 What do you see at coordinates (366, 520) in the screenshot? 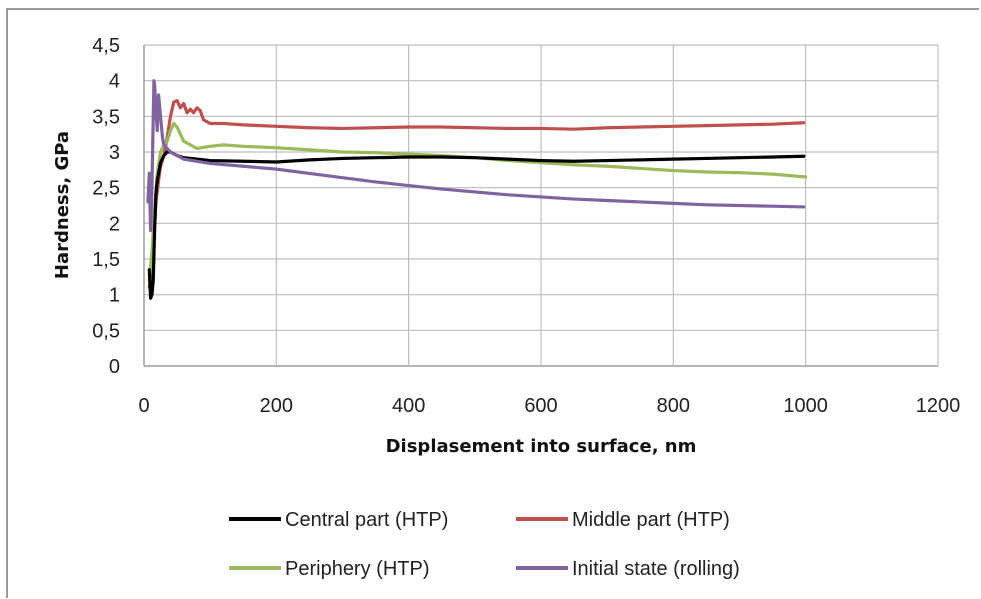
I see `legend-label: Central part (HTP)` at bounding box center [366, 520].